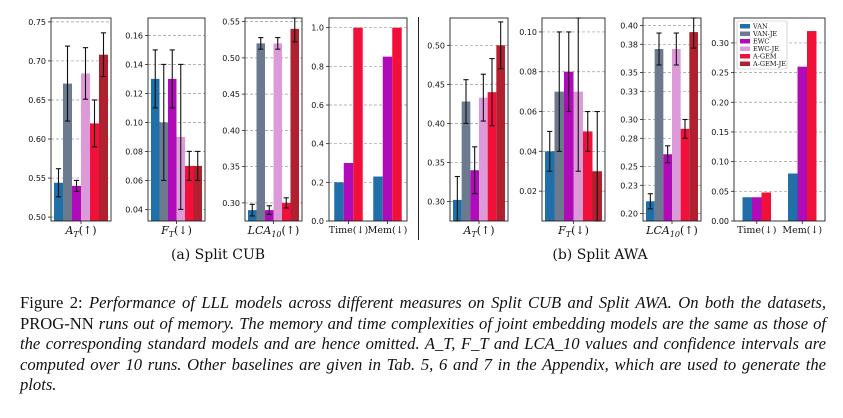 The image size is (843, 418). Describe the element at coordinates (528, 191) in the screenshot. I see `y-tick-label: 0.02` at that location.